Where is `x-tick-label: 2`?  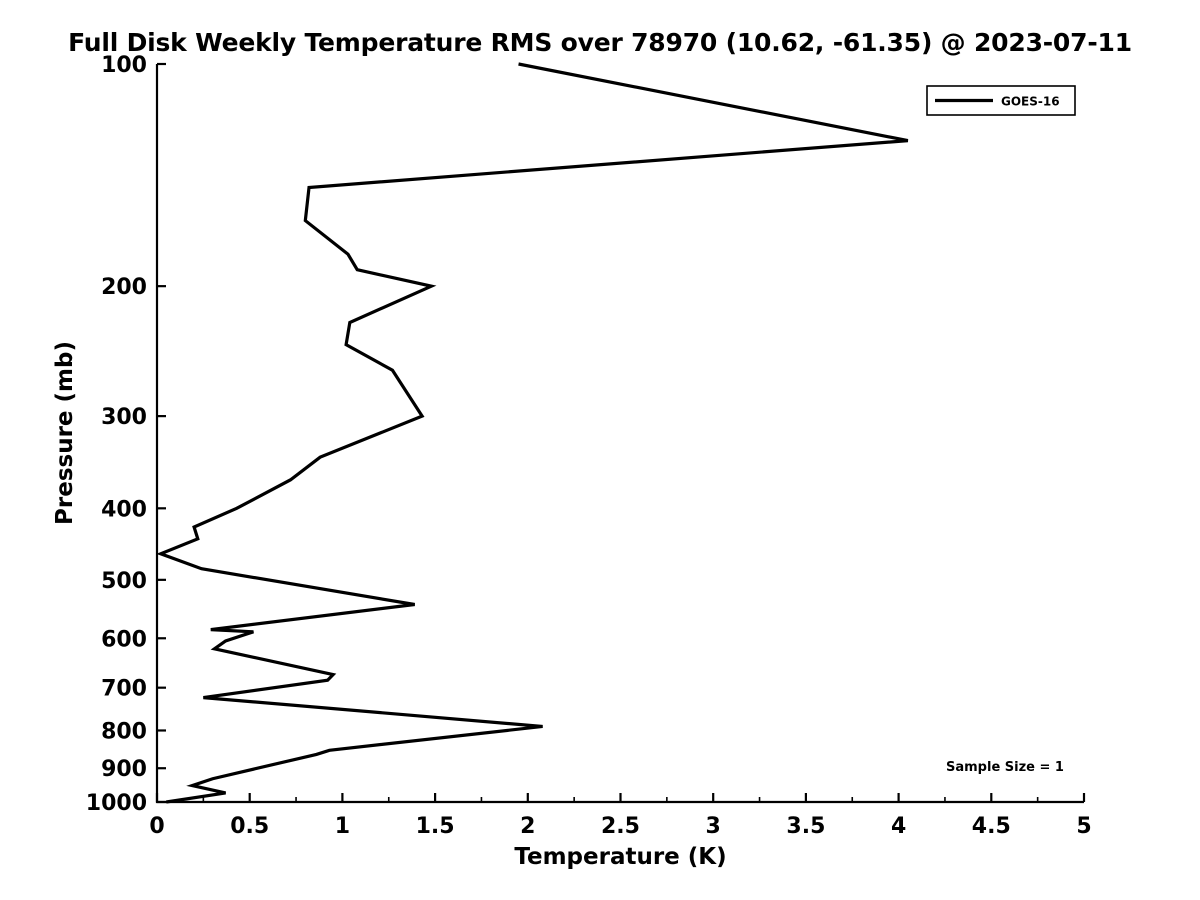
x-tick-label: 2 is located at coordinates (527, 826).